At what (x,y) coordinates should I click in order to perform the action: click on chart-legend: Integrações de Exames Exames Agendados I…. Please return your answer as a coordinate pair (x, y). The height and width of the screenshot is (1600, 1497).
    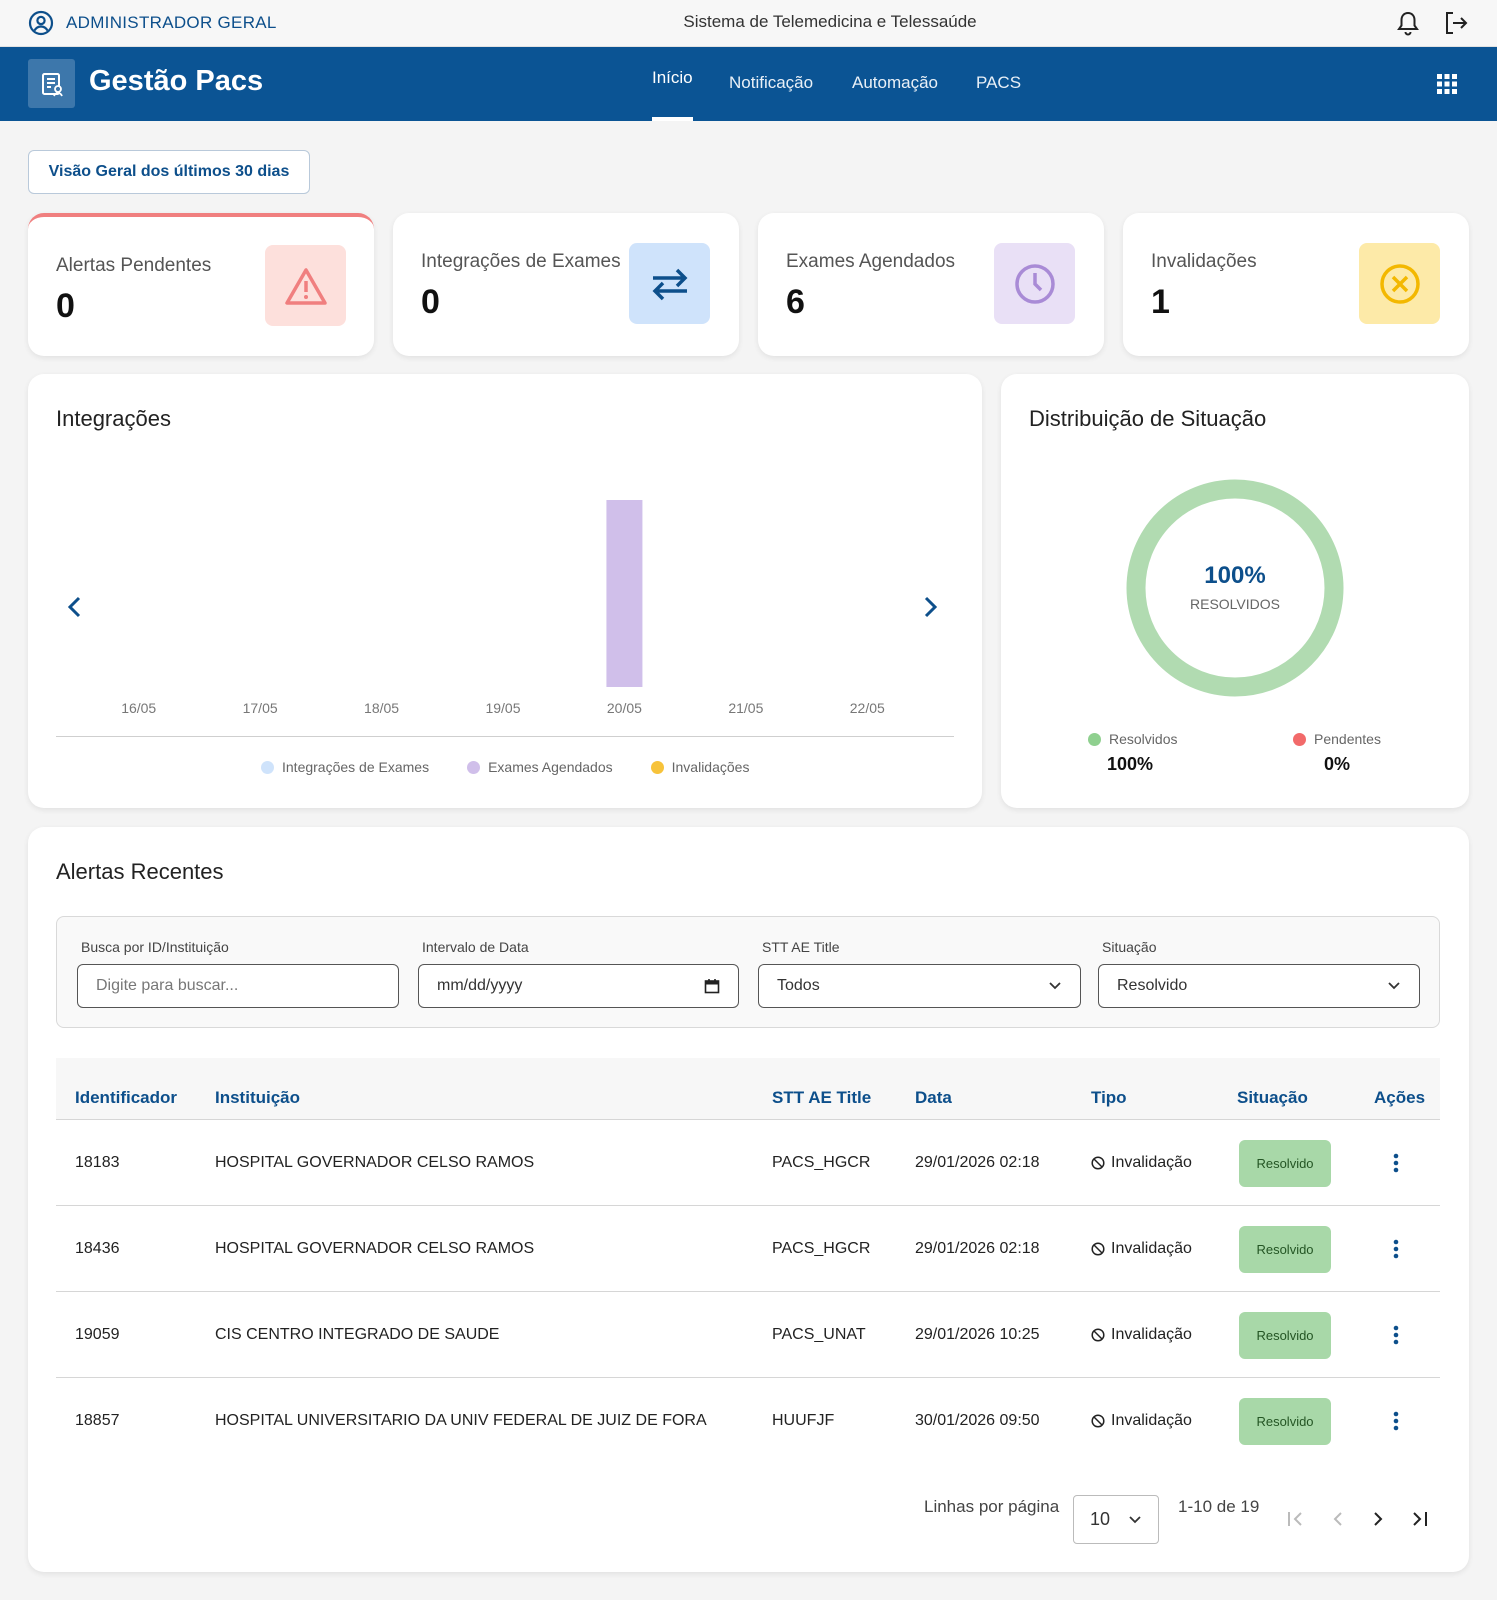
    Looking at the image, I should click on (505, 767).